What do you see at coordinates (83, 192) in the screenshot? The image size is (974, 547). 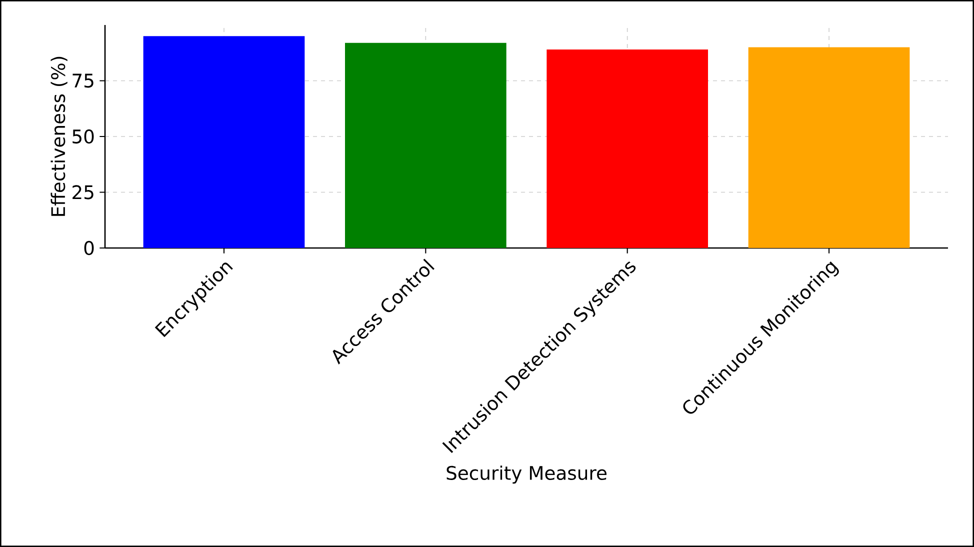 I see `y-tick-label: 25` at bounding box center [83, 192].